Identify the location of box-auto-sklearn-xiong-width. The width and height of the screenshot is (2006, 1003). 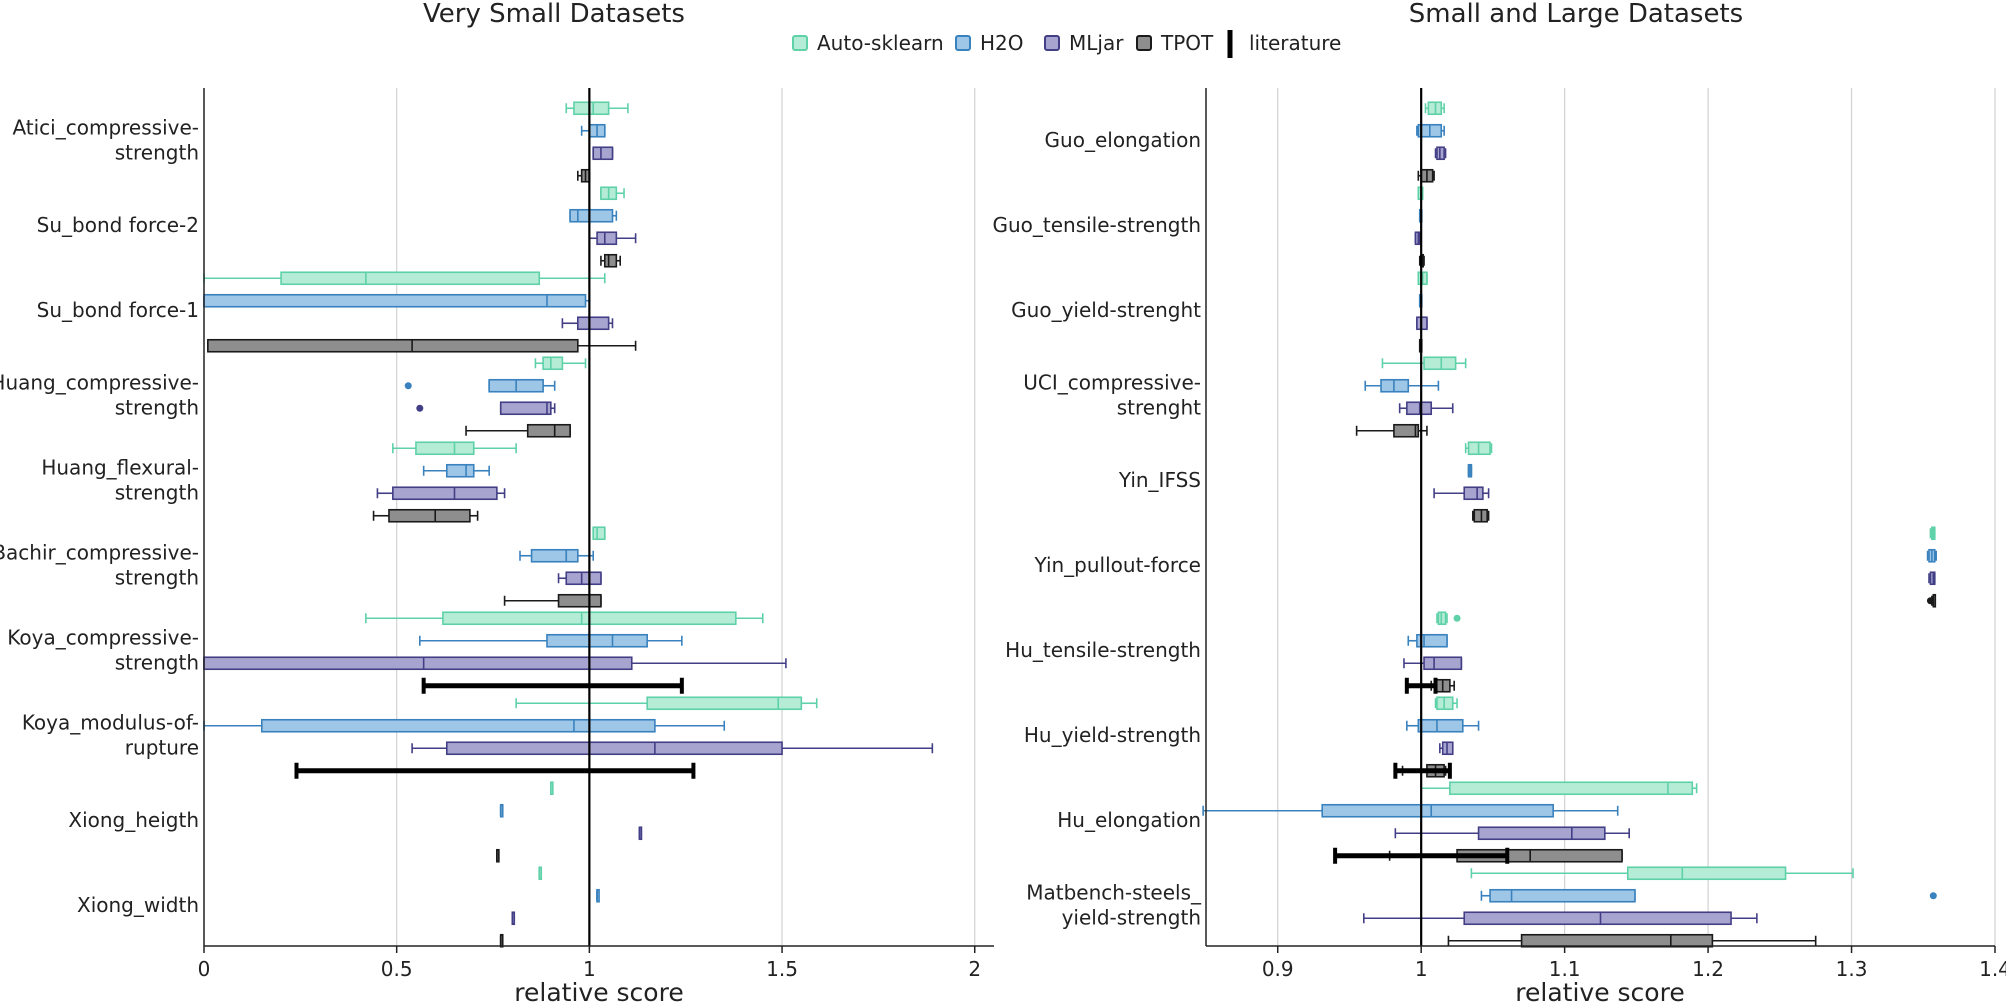
(540, 873).